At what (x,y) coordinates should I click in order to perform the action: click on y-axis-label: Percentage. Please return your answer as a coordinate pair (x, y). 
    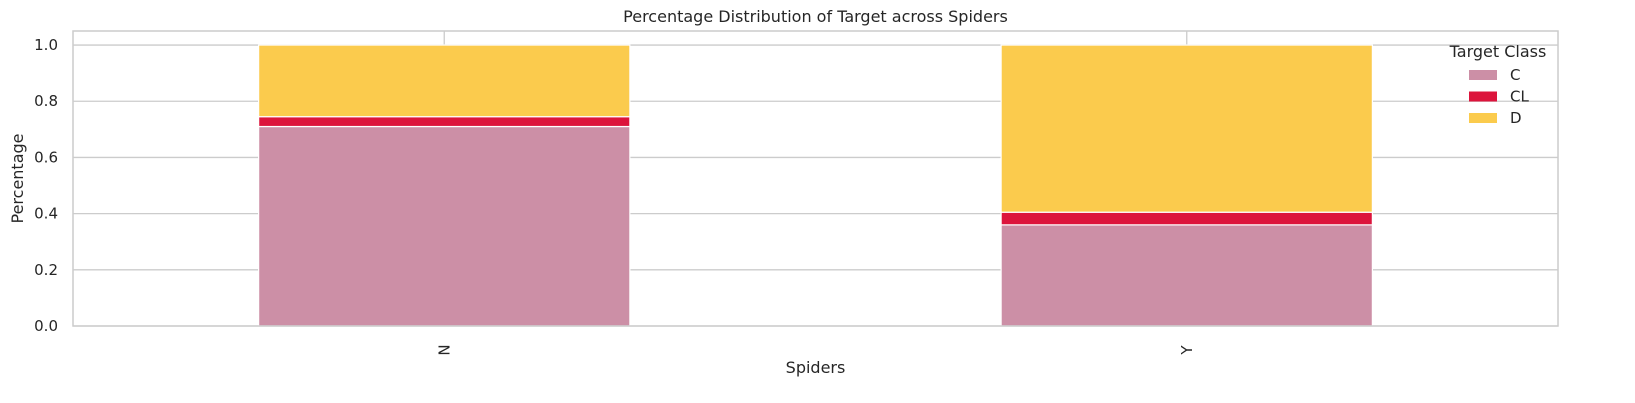
    Looking at the image, I should click on (17, 178).